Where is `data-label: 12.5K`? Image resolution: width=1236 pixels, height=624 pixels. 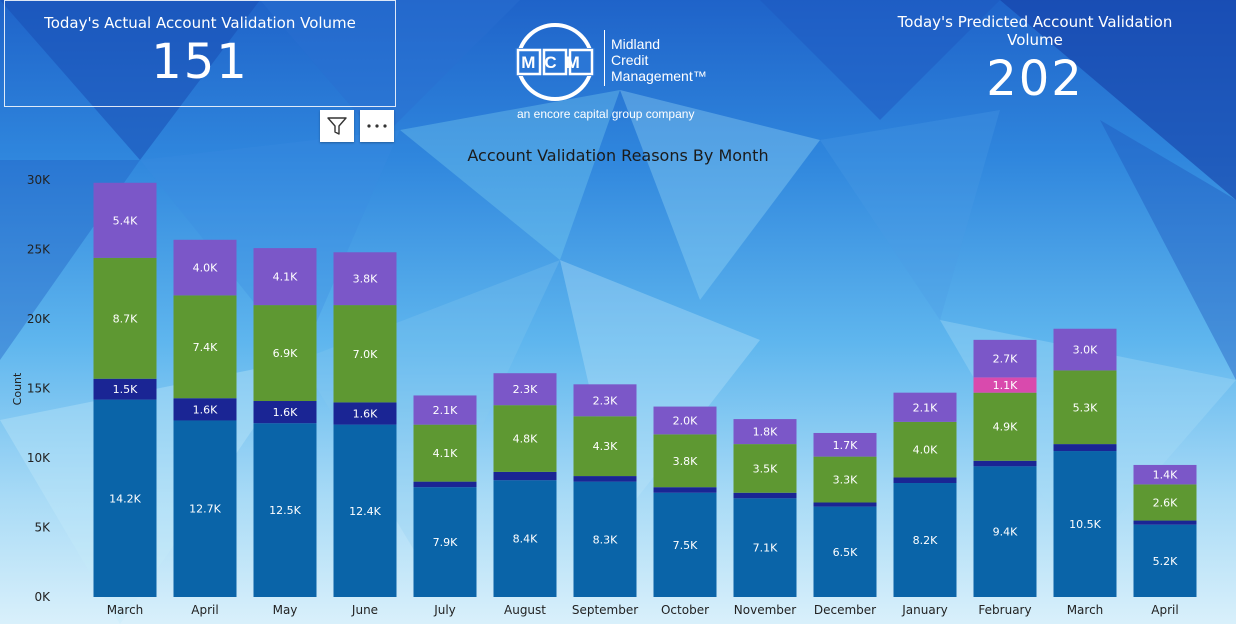 data-label: 12.5K is located at coordinates (285, 510).